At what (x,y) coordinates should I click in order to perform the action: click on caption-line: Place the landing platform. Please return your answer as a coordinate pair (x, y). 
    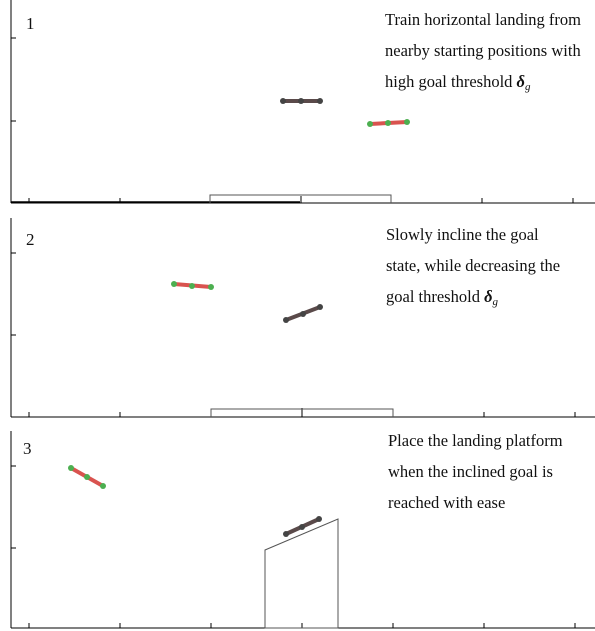
    Looking at the image, I should click on (475, 440).